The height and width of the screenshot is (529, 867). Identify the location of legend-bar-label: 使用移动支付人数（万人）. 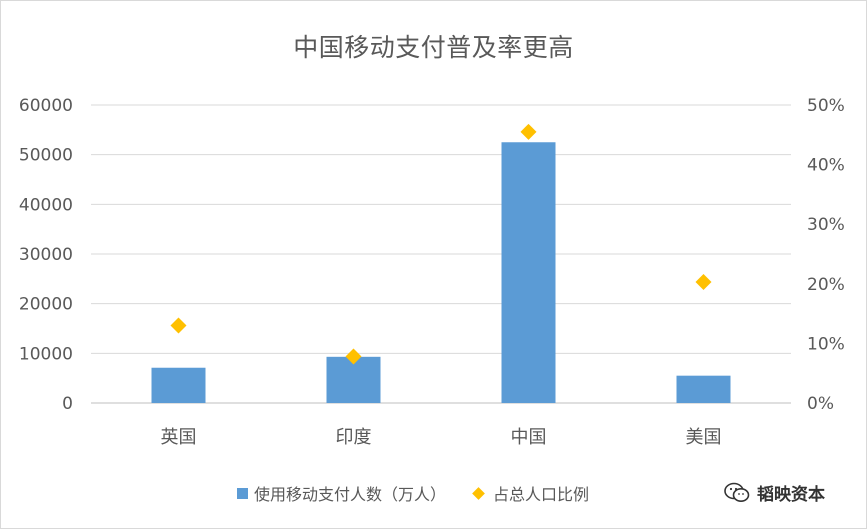
(350, 494).